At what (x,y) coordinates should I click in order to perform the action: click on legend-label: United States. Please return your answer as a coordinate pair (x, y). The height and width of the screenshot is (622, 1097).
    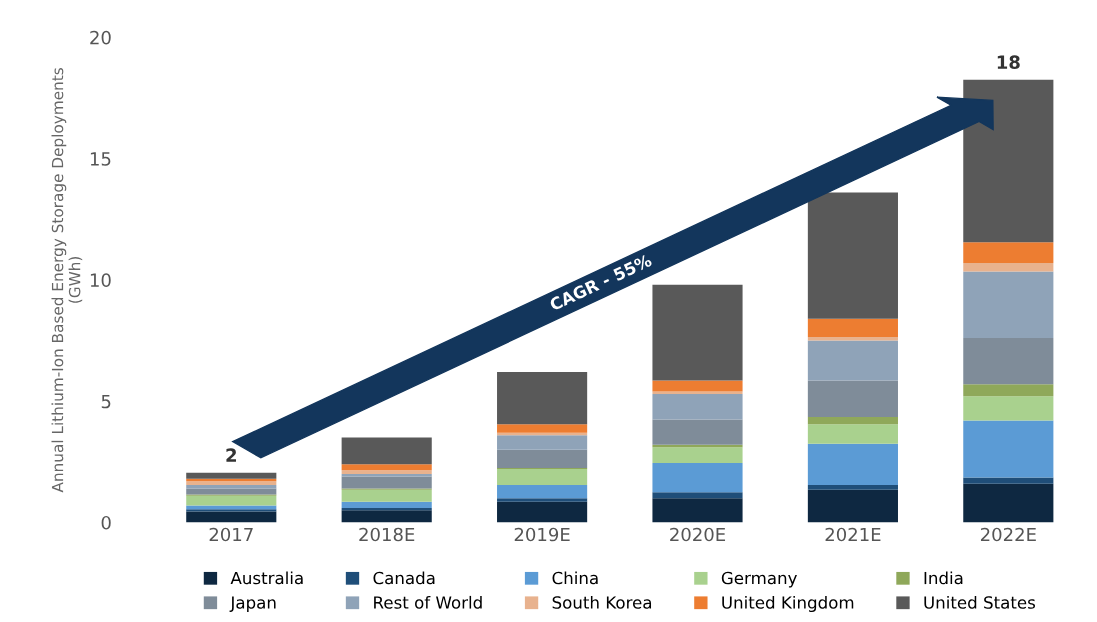
    Looking at the image, I should click on (980, 602).